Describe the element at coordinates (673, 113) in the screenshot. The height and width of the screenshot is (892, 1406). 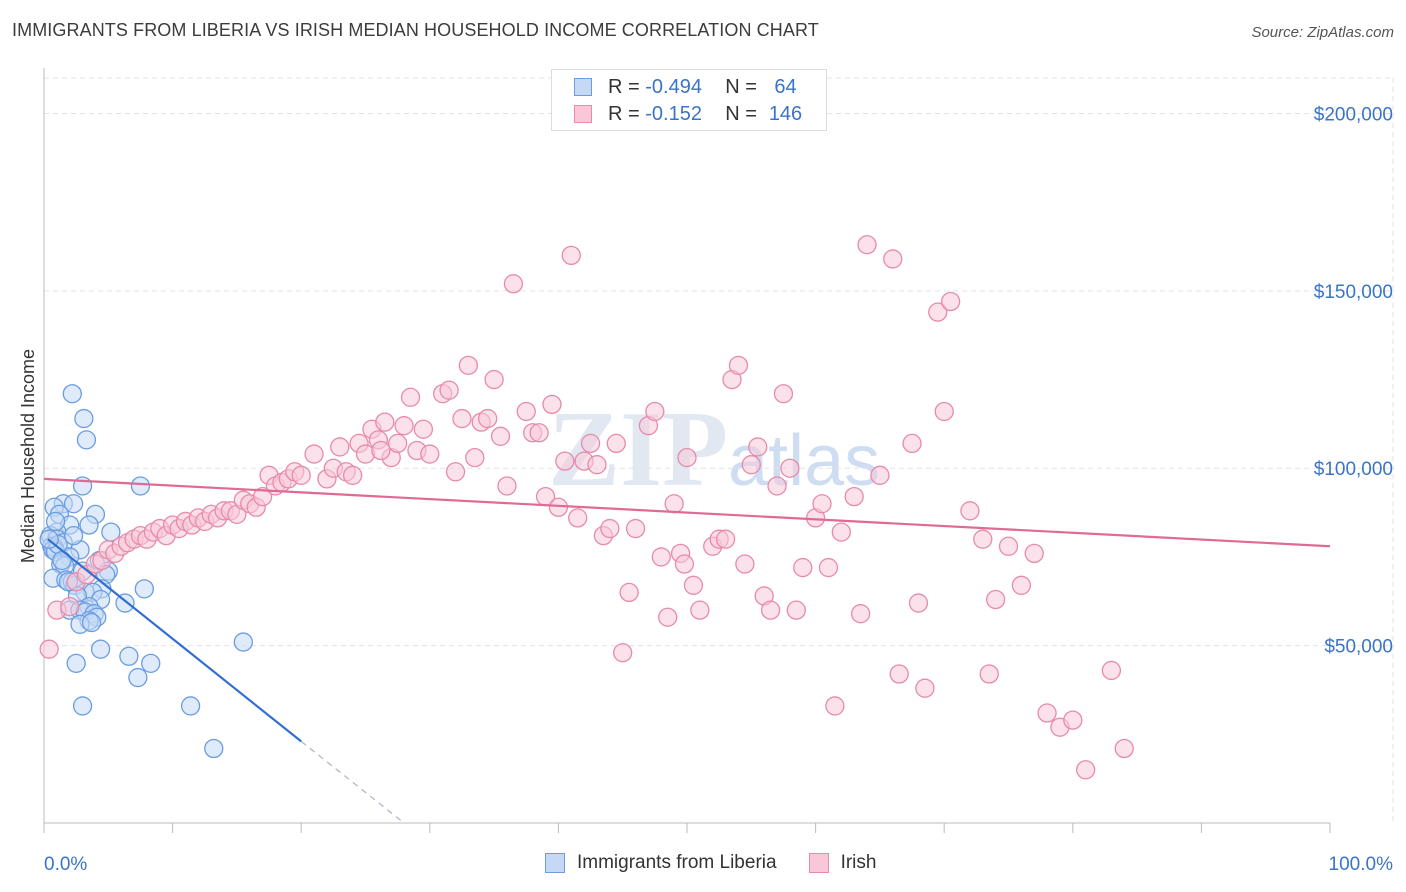
I see `legend-r-value: -0.152` at that location.